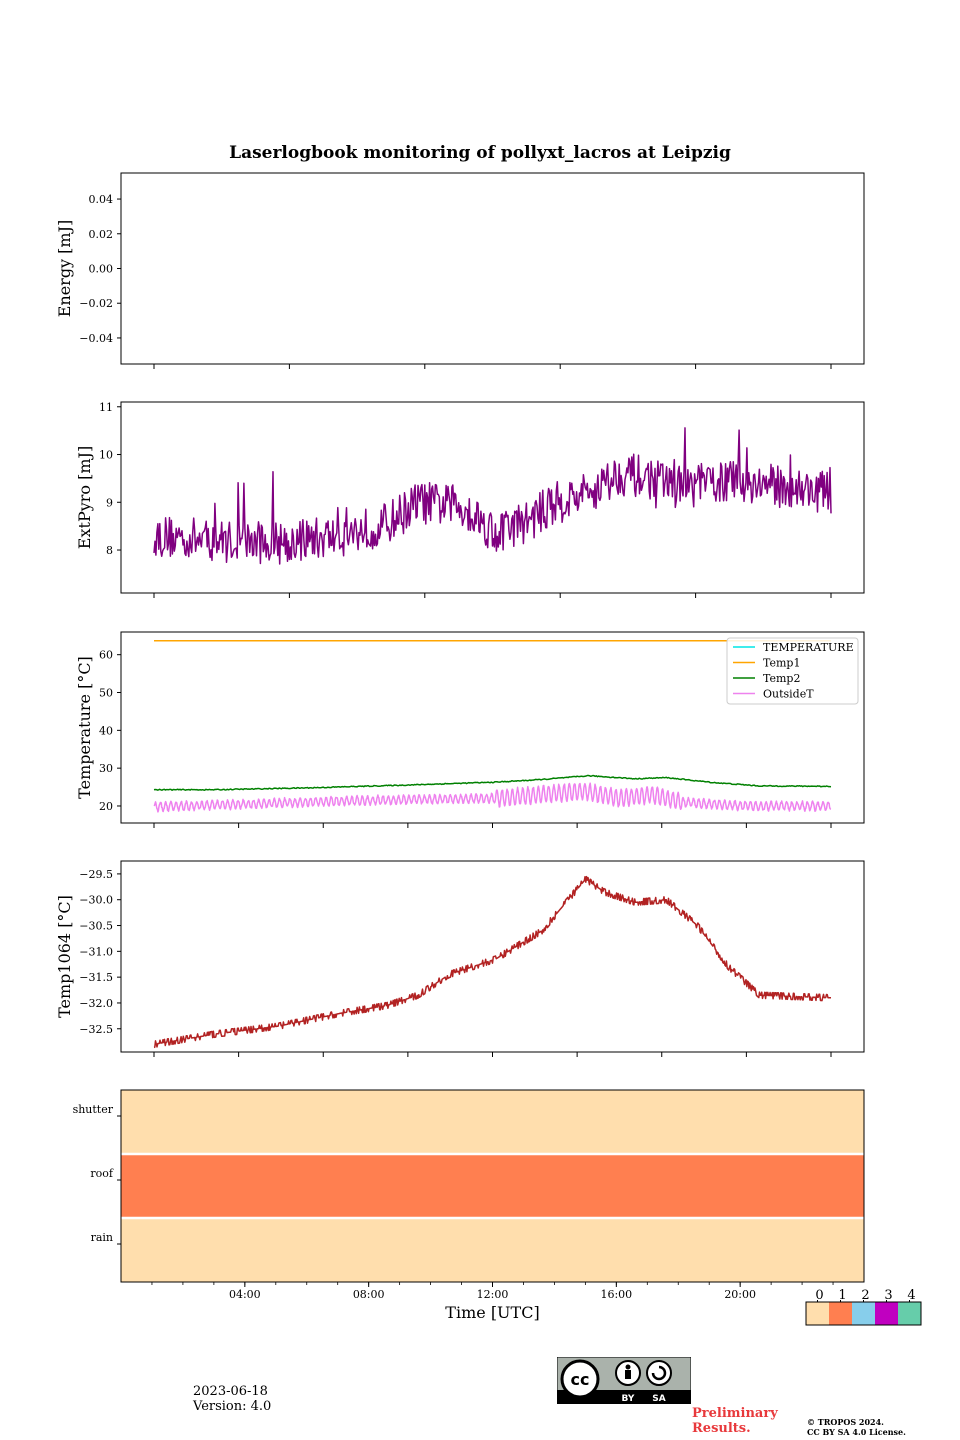 The height and width of the screenshot is (1440, 960). I want to click on legend: TEMPERATURE Temp1 Temp2 OutsideT, so click(792, 671).